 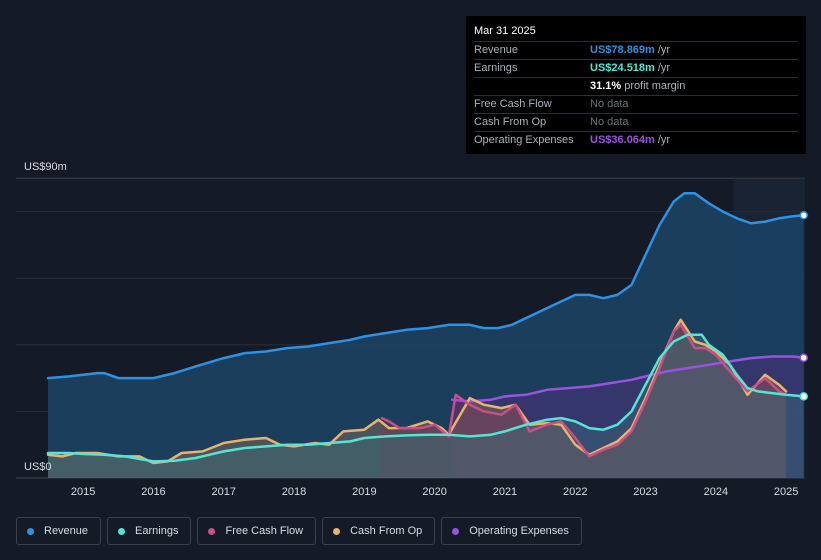 I want to click on tooltip-row-value: US$36.064m, so click(x=622, y=140).